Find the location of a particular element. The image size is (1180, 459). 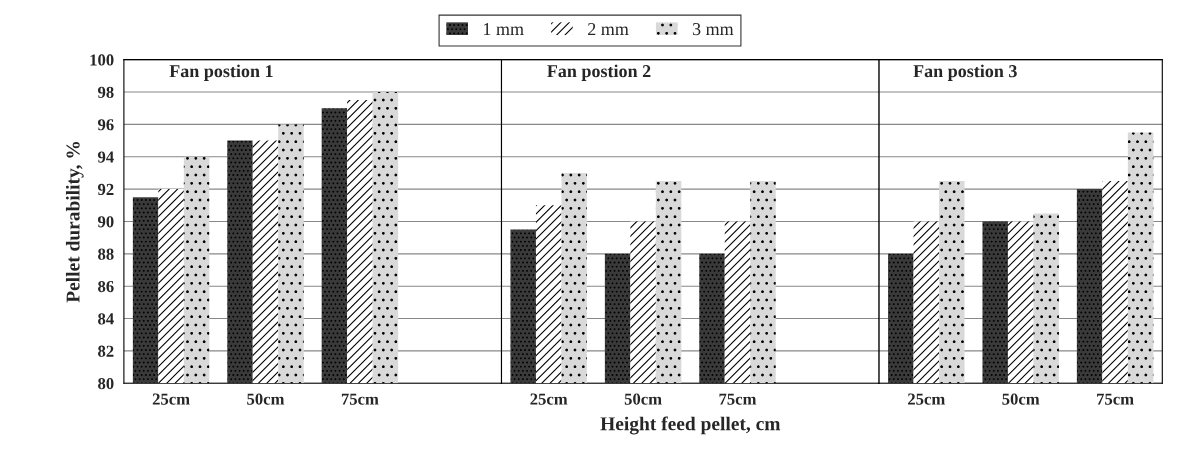

y-tick-label: 98 is located at coordinates (105, 92).